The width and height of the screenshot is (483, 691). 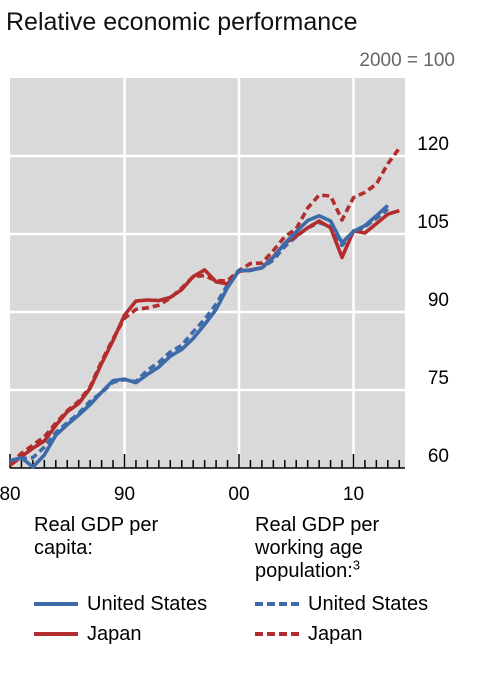 What do you see at coordinates (356, 565) in the screenshot?
I see `footnote-marker: 3` at bounding box center [356, 565].